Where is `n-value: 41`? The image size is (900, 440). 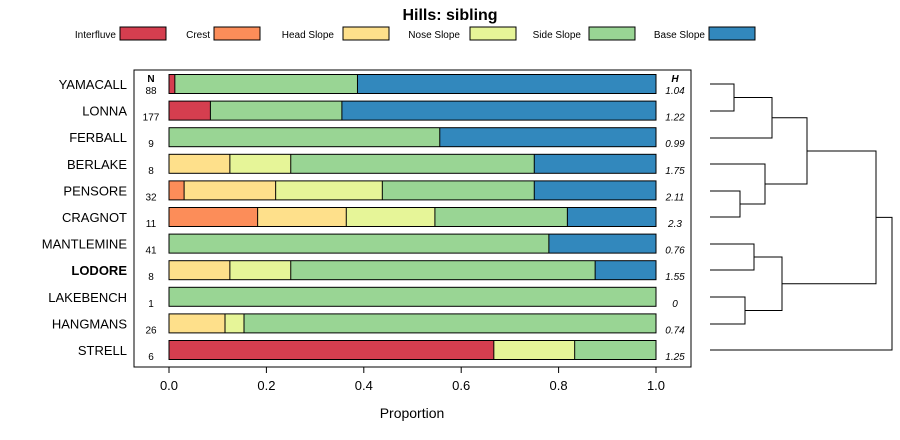
n-value: 41 is located at coordinates (151, 251).